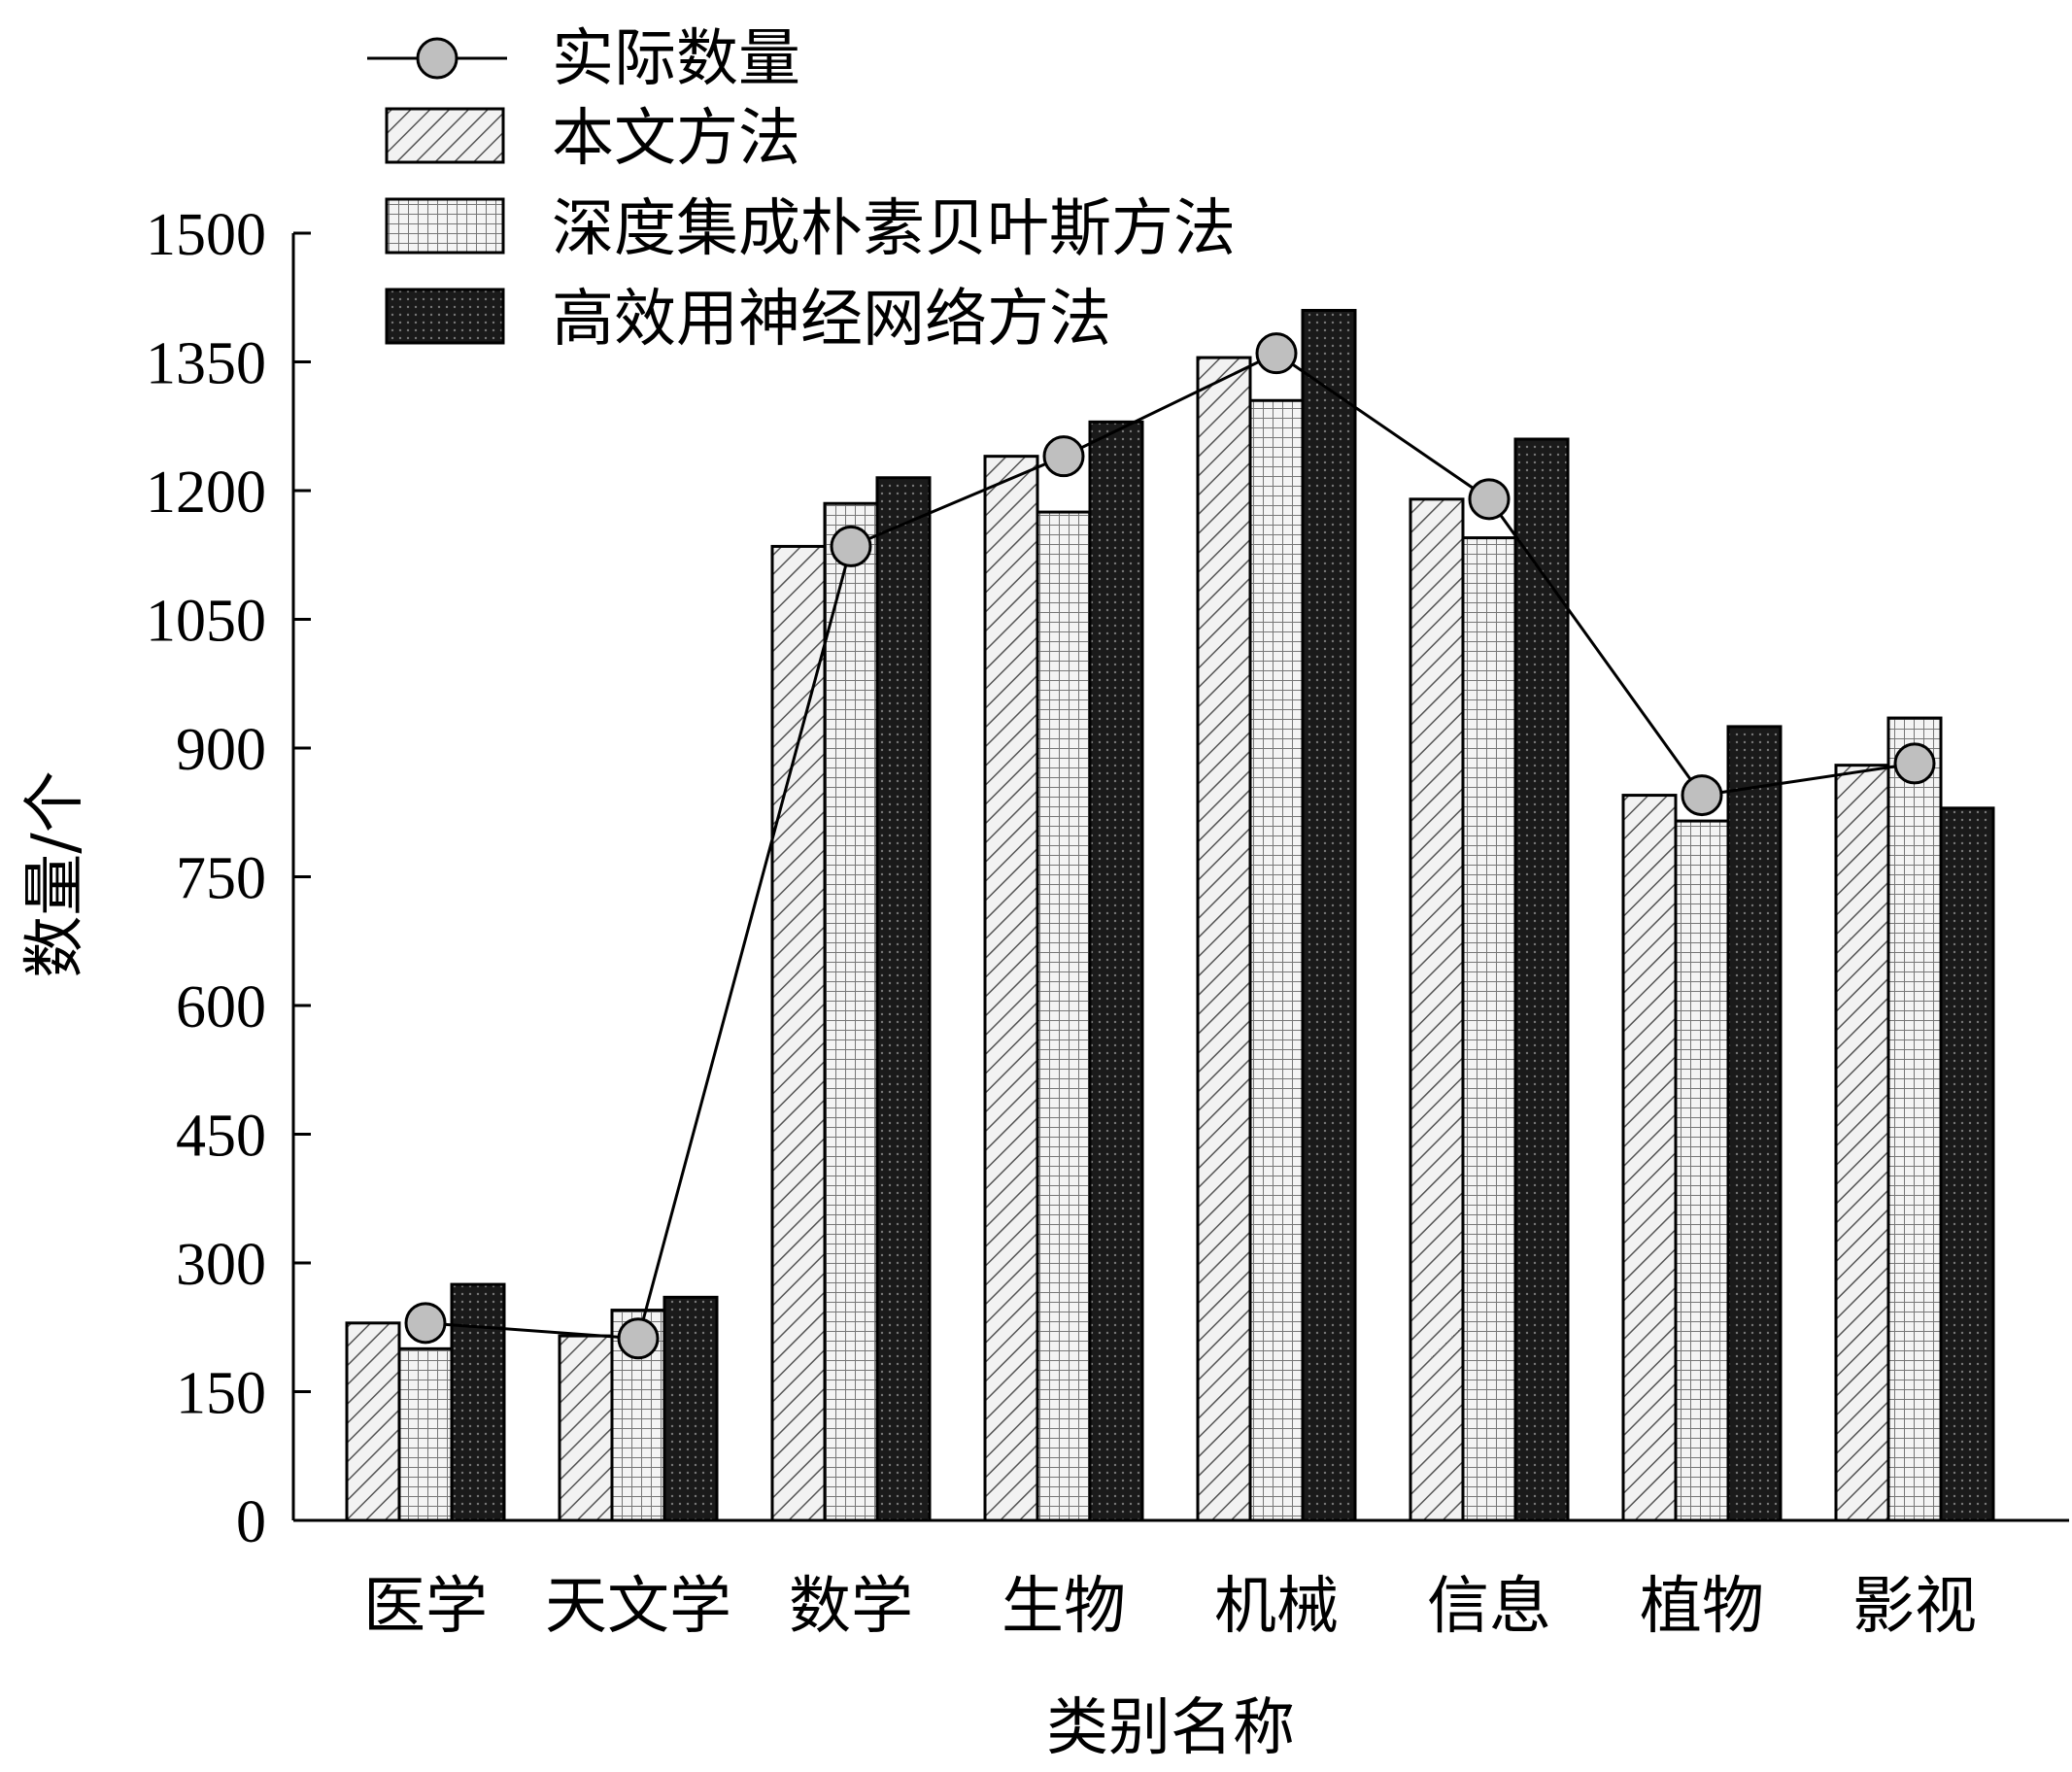 Image resolution: width=2072 pixels, height=1772 pixels. I want to click on y-tick-label: 300, so click(221, 1265).